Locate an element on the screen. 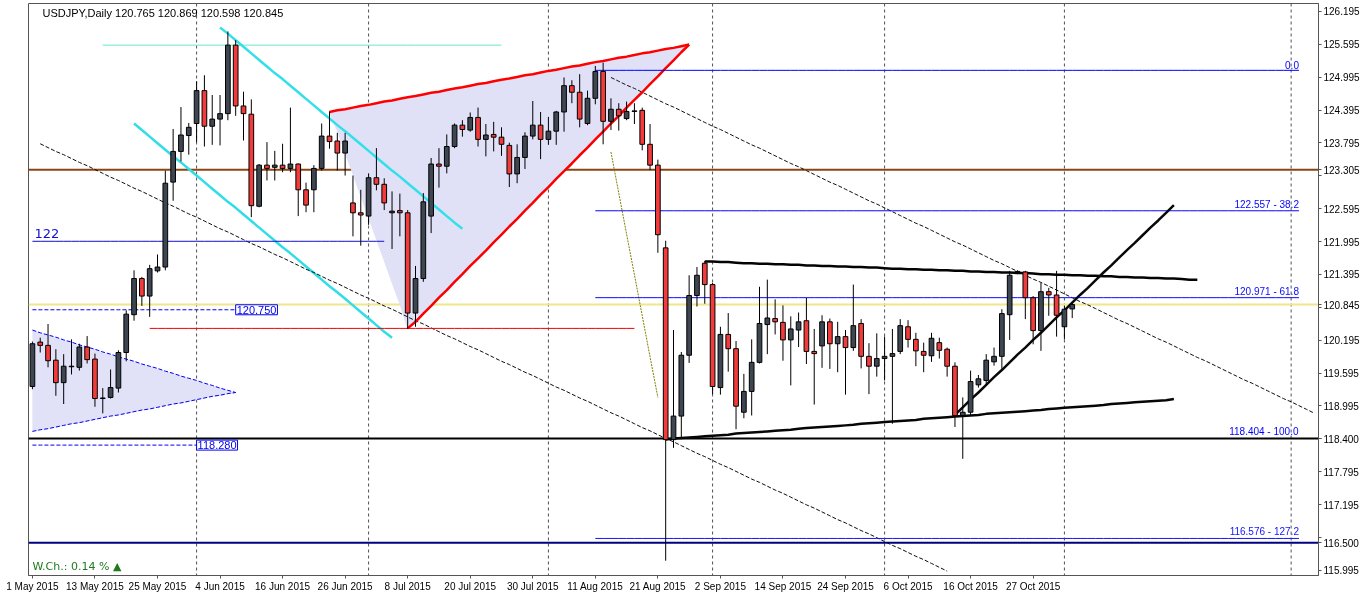 The width and height of the screenshot is (1362, 594). annotation: W.Ch.: 0.14 % ▲ is located at coordinates (77, 566).